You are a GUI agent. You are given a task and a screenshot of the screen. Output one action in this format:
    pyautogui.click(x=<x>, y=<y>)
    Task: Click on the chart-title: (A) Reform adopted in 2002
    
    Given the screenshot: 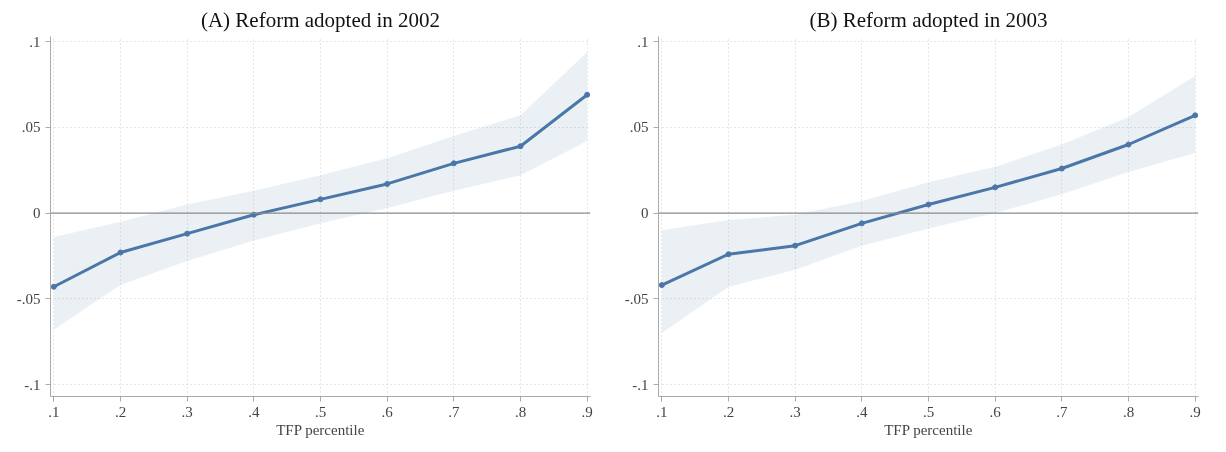 What is the action you would take?
    pyautogui.click(x=320, y=19)
    